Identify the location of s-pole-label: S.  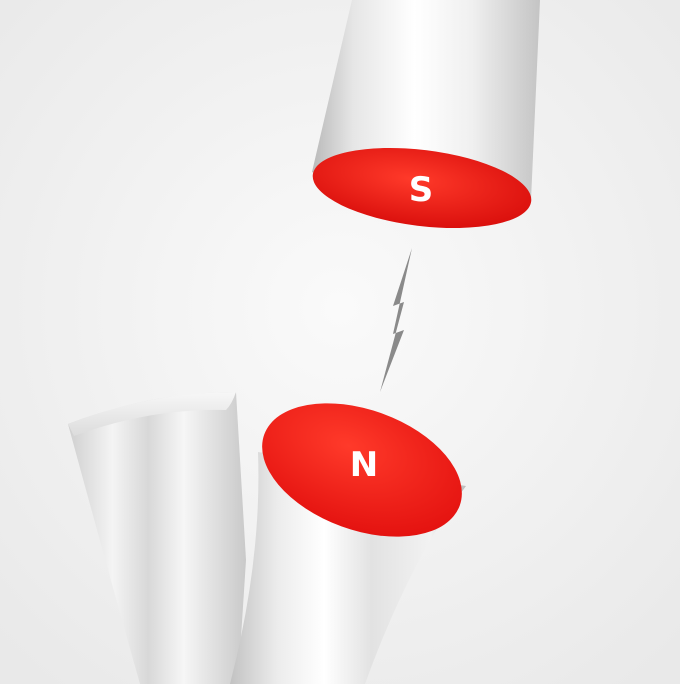
(421, 190).